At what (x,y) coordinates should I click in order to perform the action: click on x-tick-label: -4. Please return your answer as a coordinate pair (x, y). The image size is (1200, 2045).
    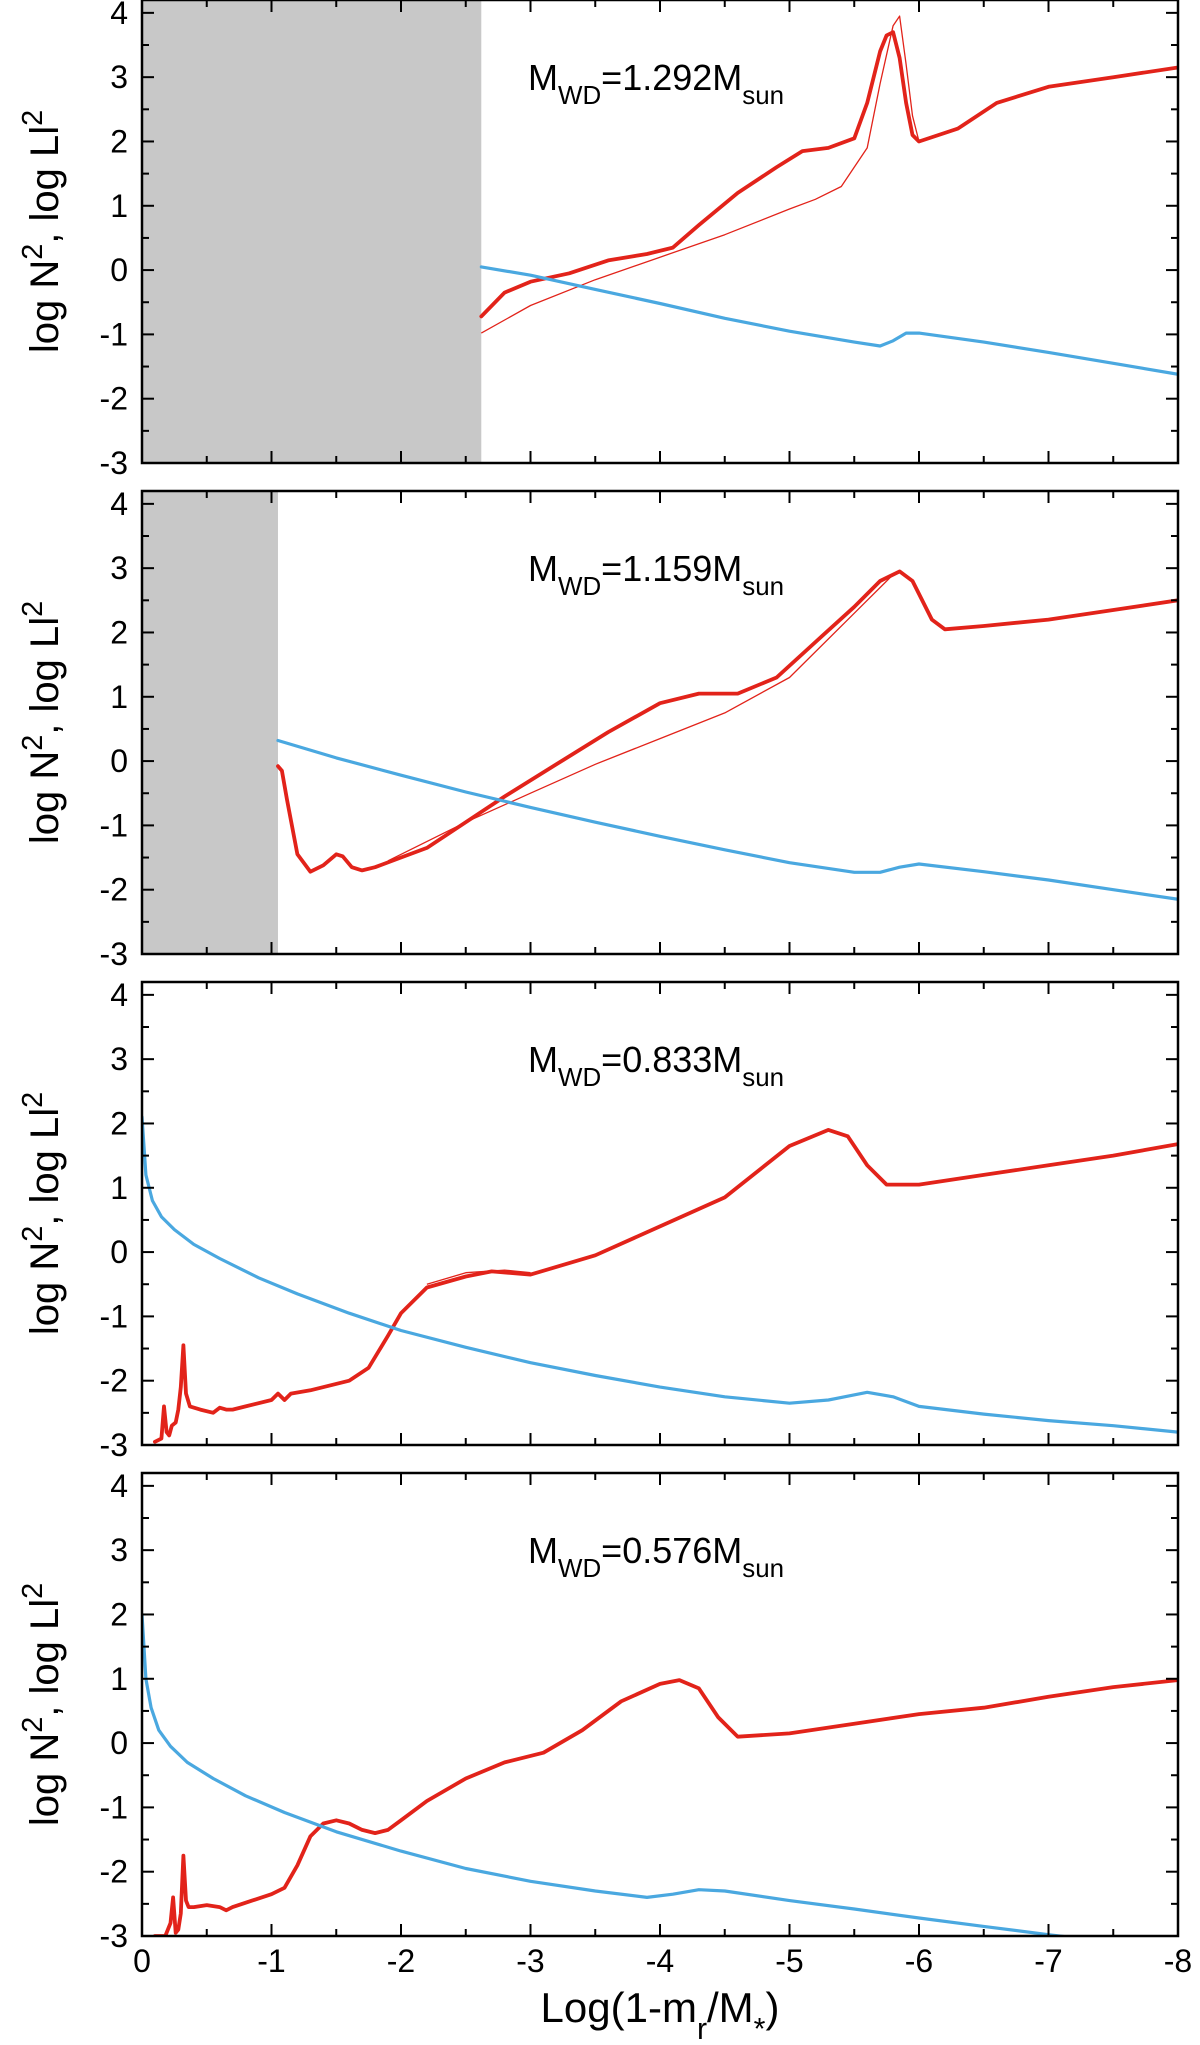
    Looking at the image, I should click on (660, 1961).